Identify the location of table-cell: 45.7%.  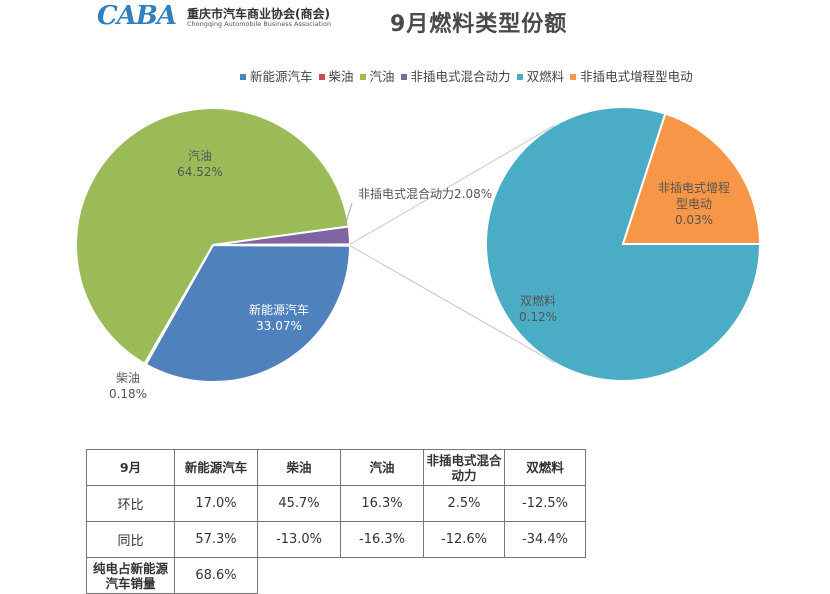
(299, 503).